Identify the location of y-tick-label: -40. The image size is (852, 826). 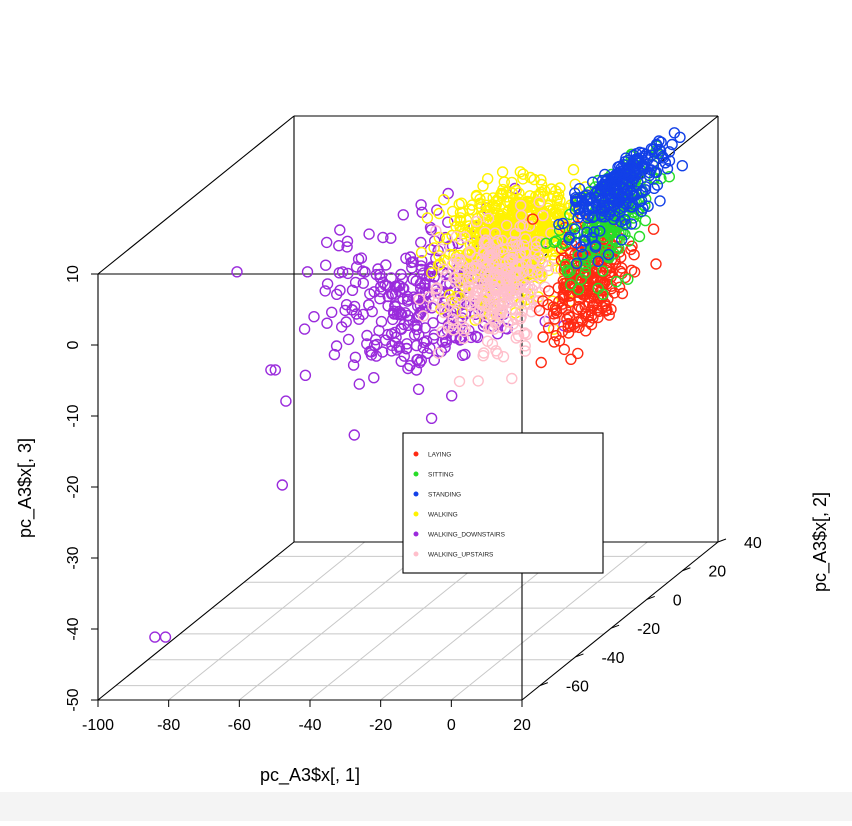
(612, 658).